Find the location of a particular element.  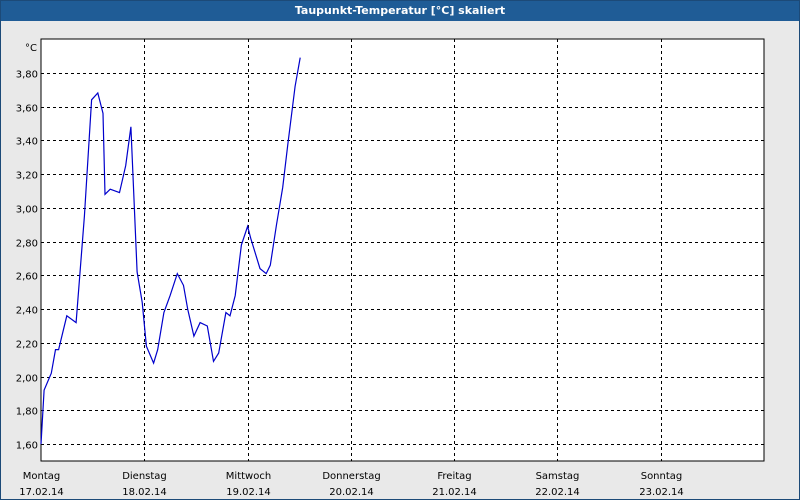

x-tick-label-day: Donnerstag is located at coordinates (351, 476).